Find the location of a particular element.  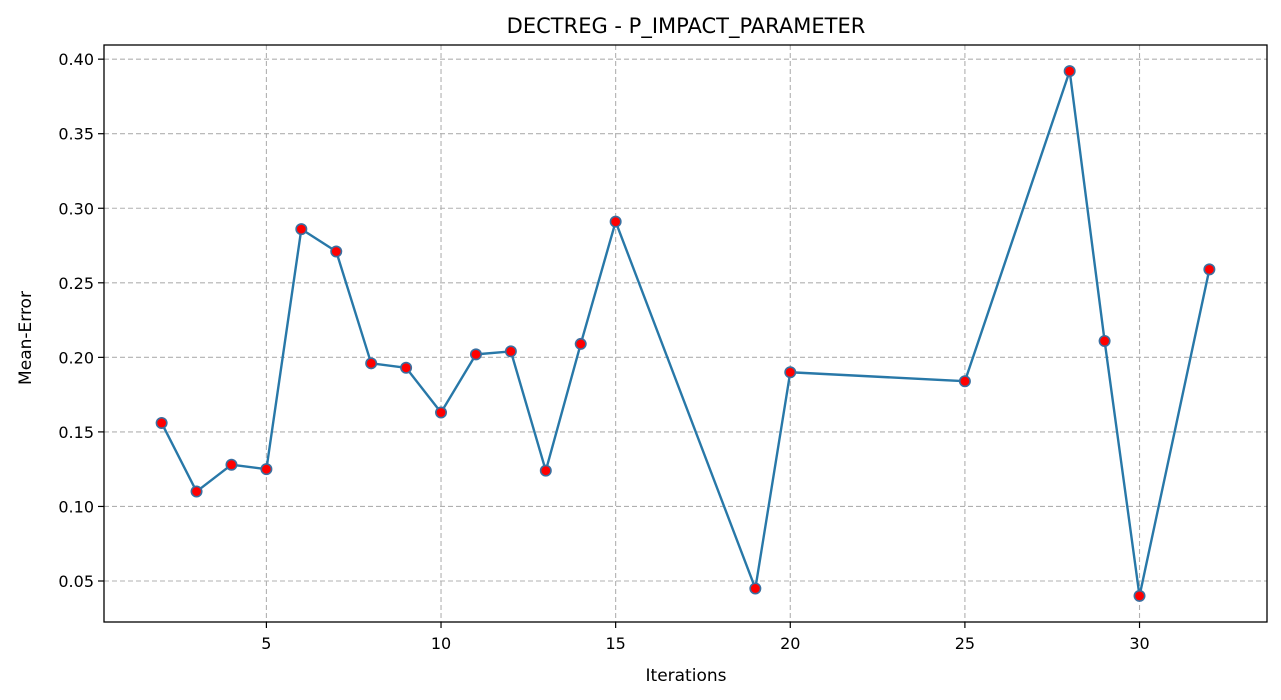

y-tick-label: 0.10 is located at coordinates (76, 506).